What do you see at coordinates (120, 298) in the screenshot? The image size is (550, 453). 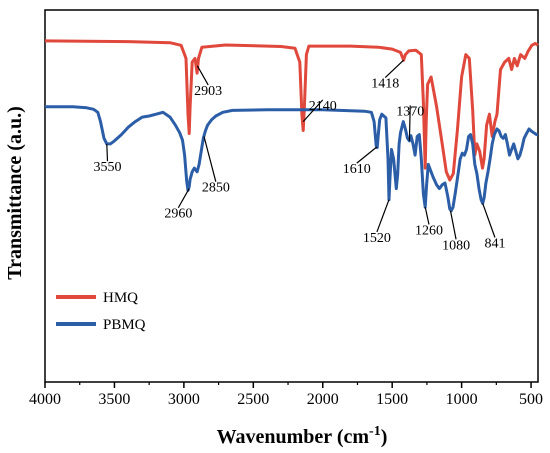 I see `legend-label-hmq: HMQ` at bounding box center [120, 298].